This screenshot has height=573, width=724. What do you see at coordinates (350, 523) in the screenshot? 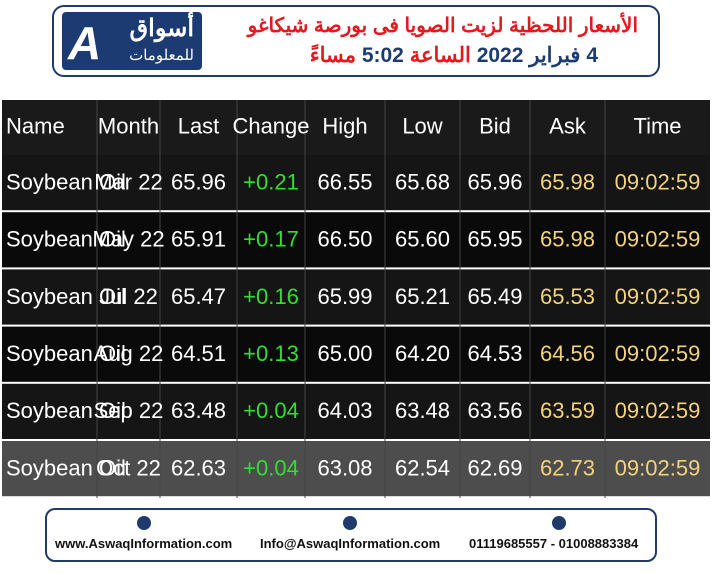
I see `mail-icon` at bounding box center [350, 523].